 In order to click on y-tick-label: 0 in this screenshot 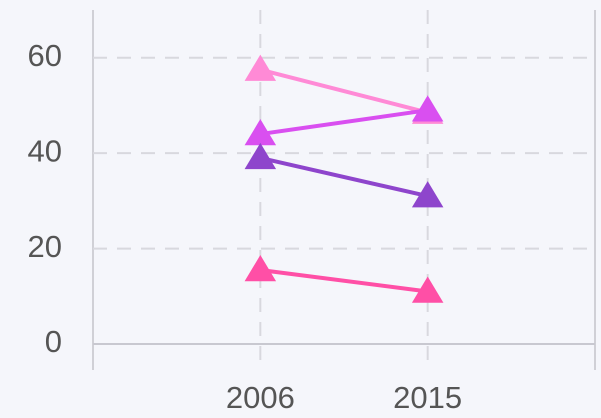, I will do `click(53, 341)`.